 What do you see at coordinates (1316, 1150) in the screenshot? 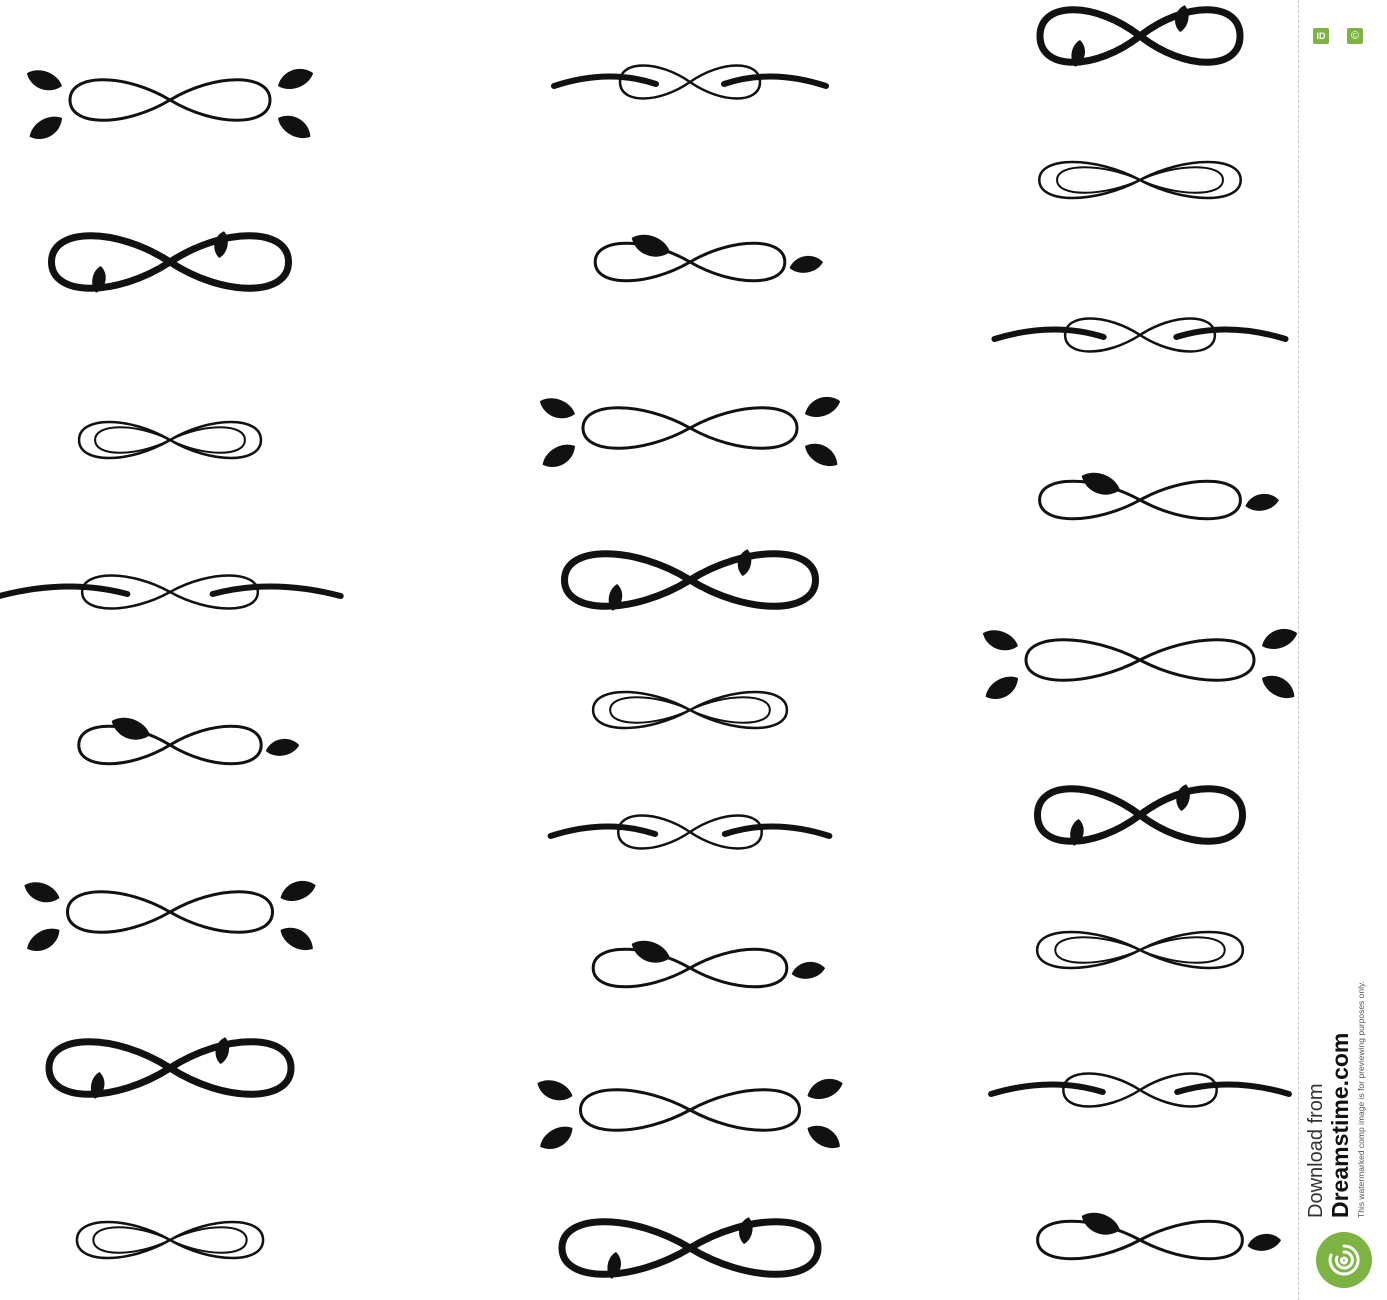
I see `download-label: Download from` at bounding box center [1316, 1150].